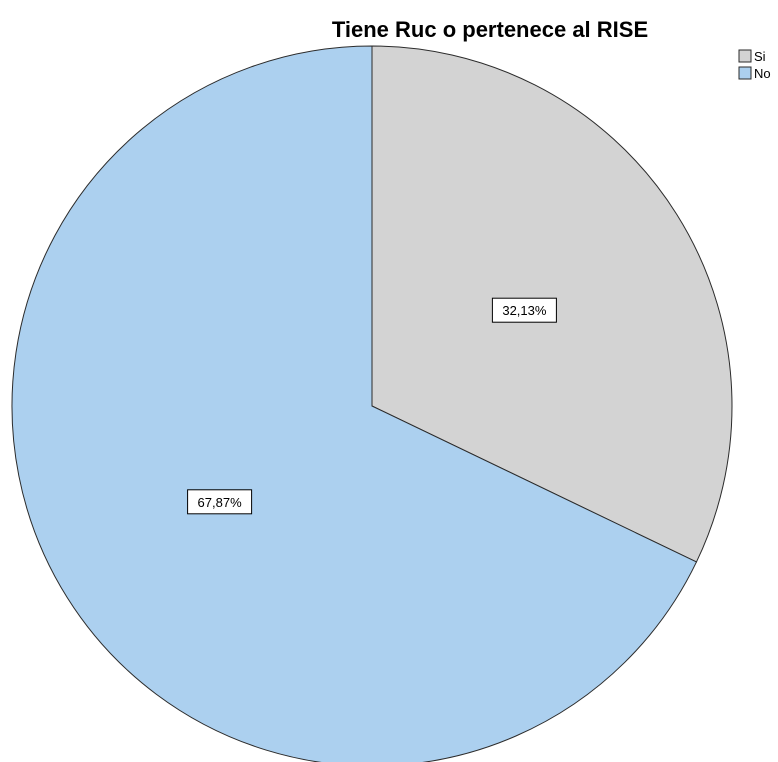  I want to click on legend-swatch-si, so click(745, 56).